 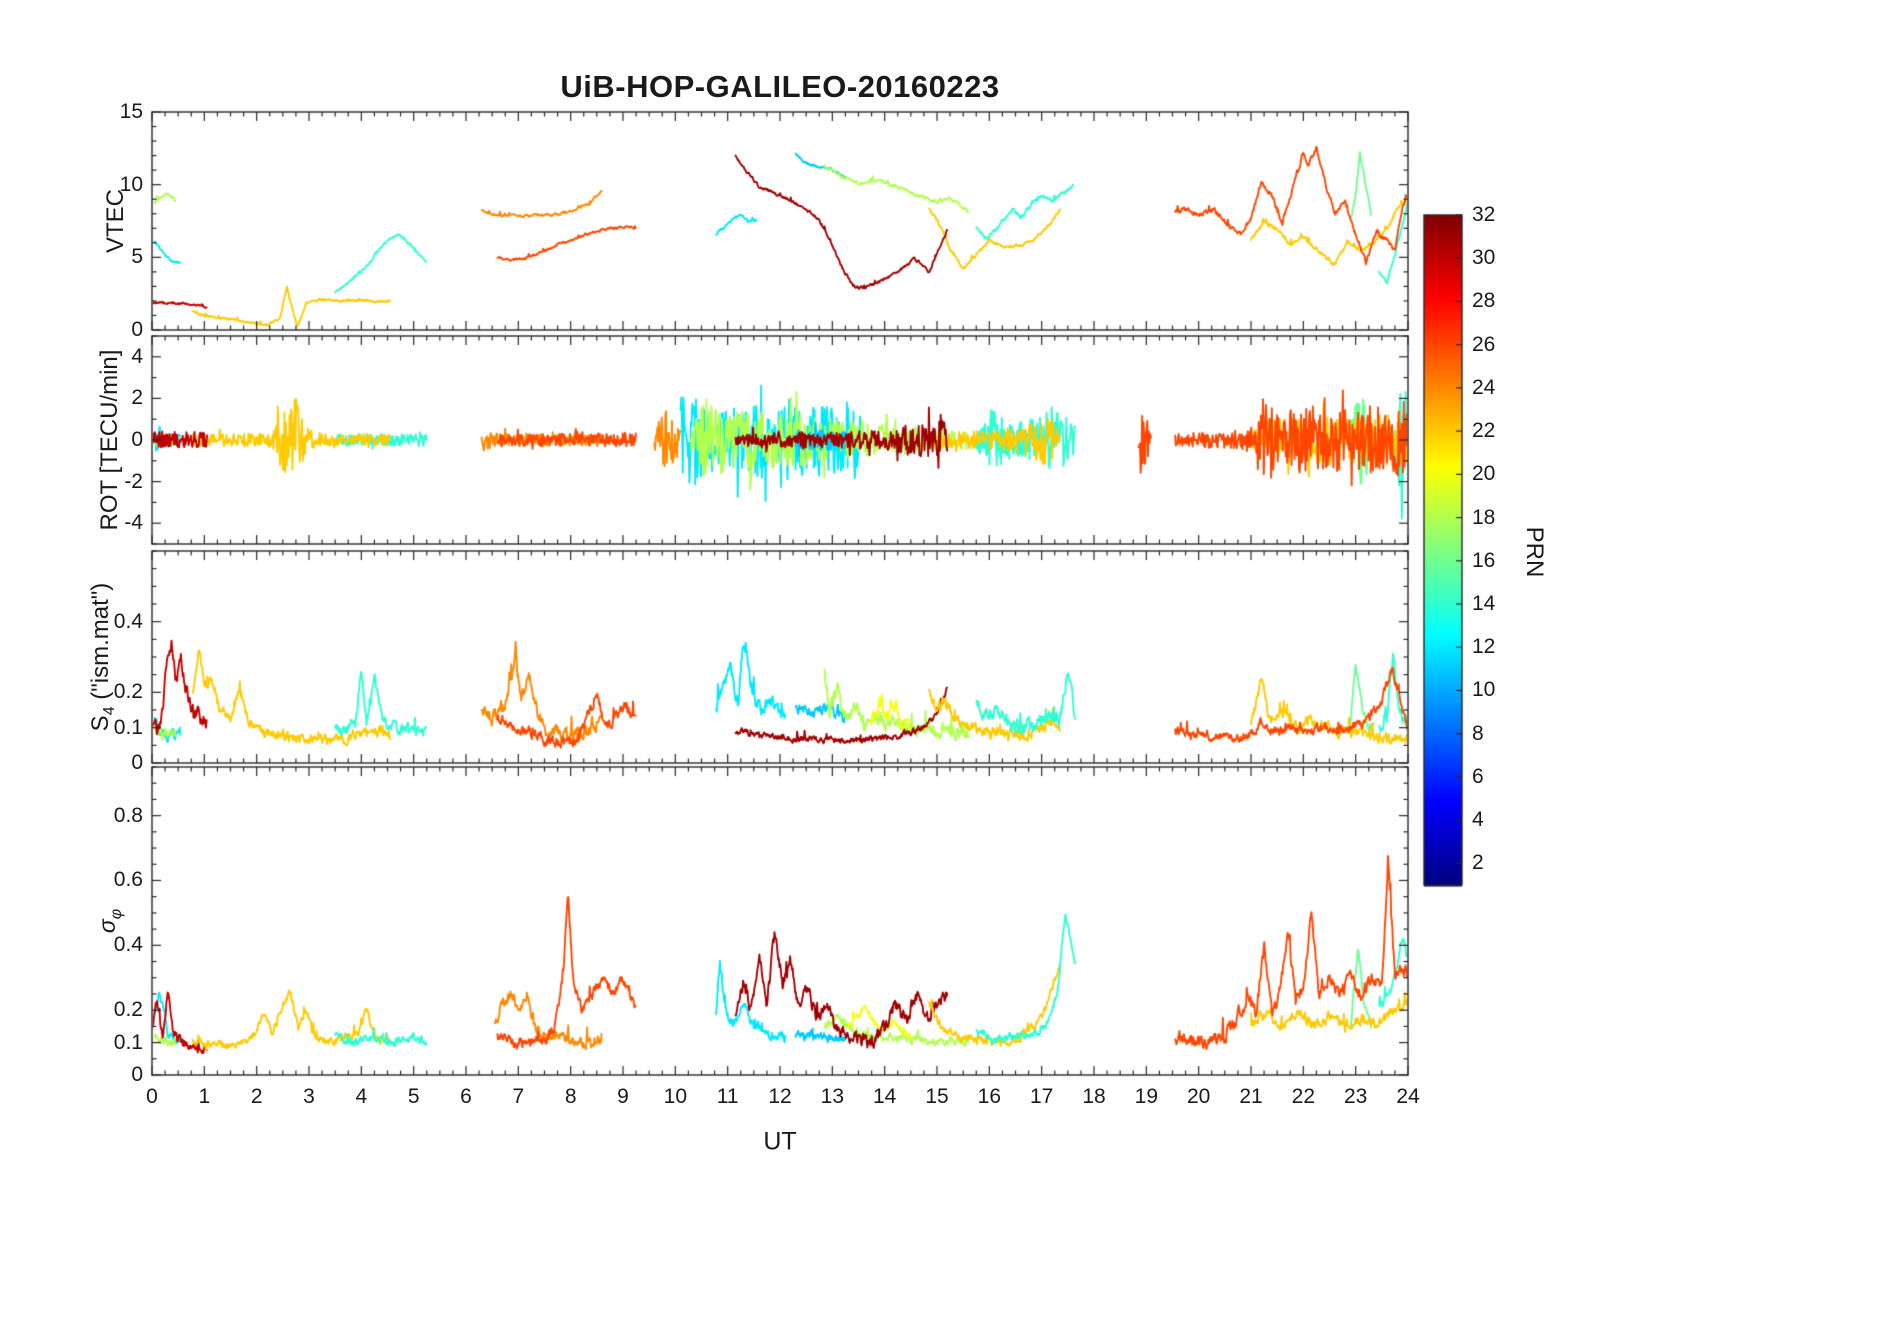 What do you see at coordinates (413, 1096) in the screenshot?
I see `x-tick-label: 5` at bounding box center [413, 1096].